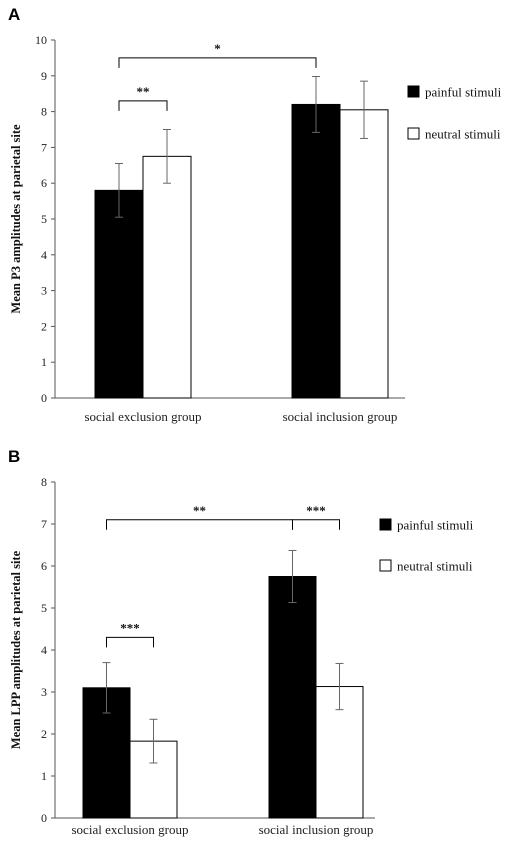  Describe the element at coordinates (16, 649) in the screenshot. I see `y-axis-label: Mean LPP amplitudes at parietal site` at that location.